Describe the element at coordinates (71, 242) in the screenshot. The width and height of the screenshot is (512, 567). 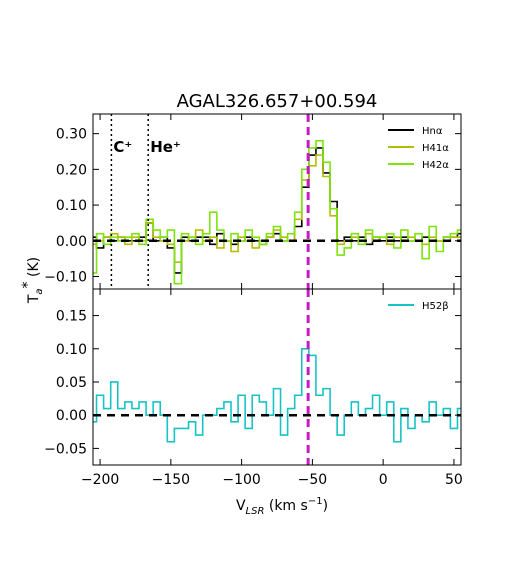
I see `top-ytick-label-1: 0.00` at that location.